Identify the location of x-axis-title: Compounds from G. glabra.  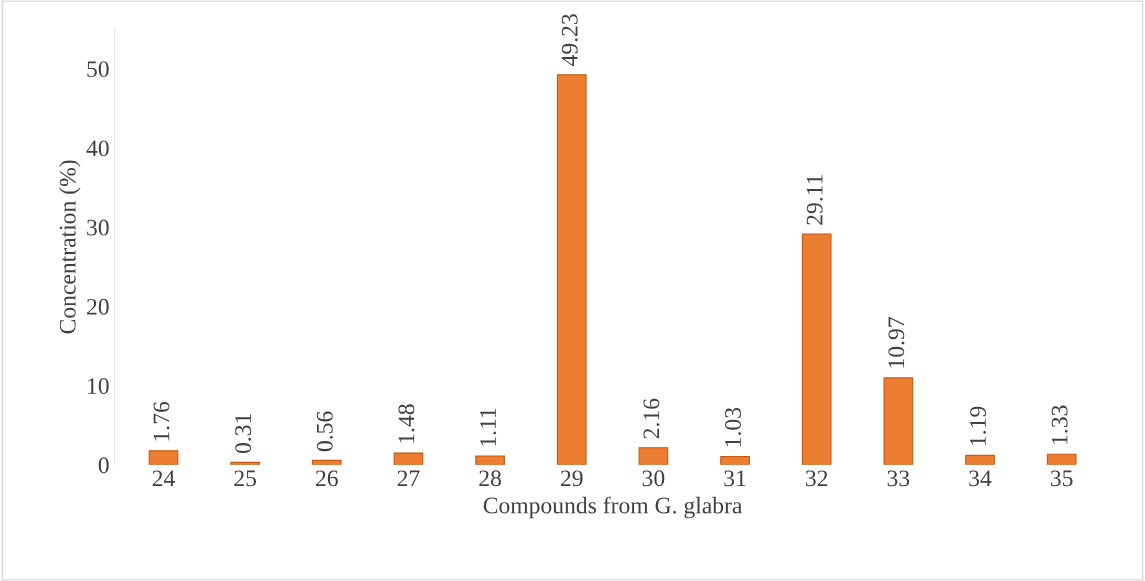
(613, 507).